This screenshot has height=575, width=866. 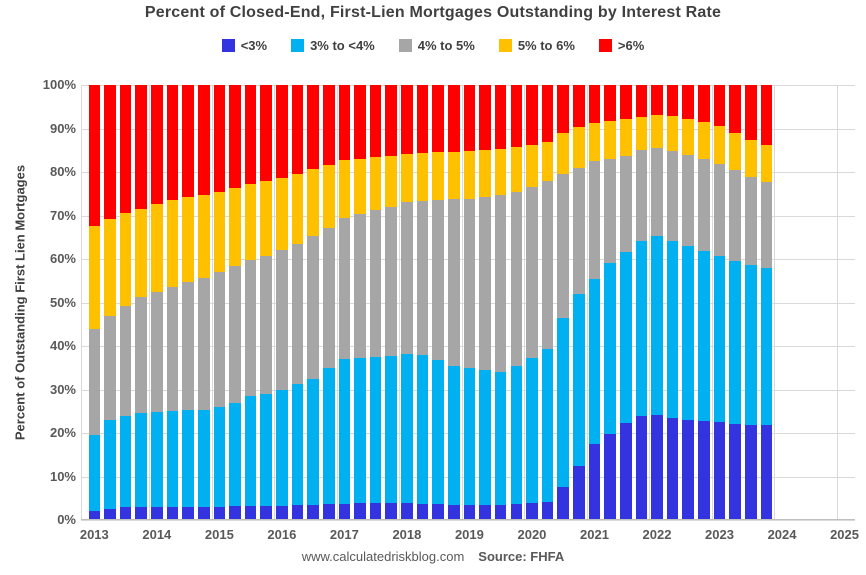 What do you see at coordinates (333, 45) in the screenshot?
I see `legend-item: 3% to <4%` at bounding box center [333, 45].